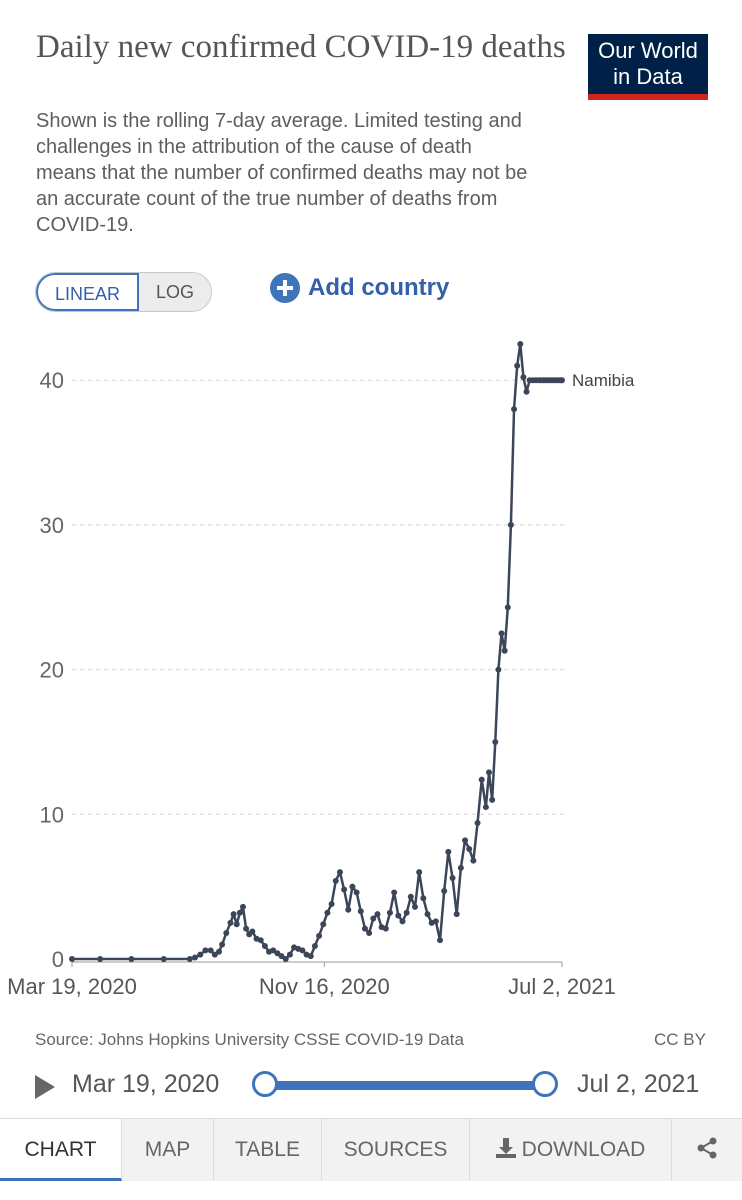 Image resolution: width=742 pixels, height=1200 pixels. Describe the element at coordinates (45, 1087) in the screenshot. I see `play-icon` at that location.